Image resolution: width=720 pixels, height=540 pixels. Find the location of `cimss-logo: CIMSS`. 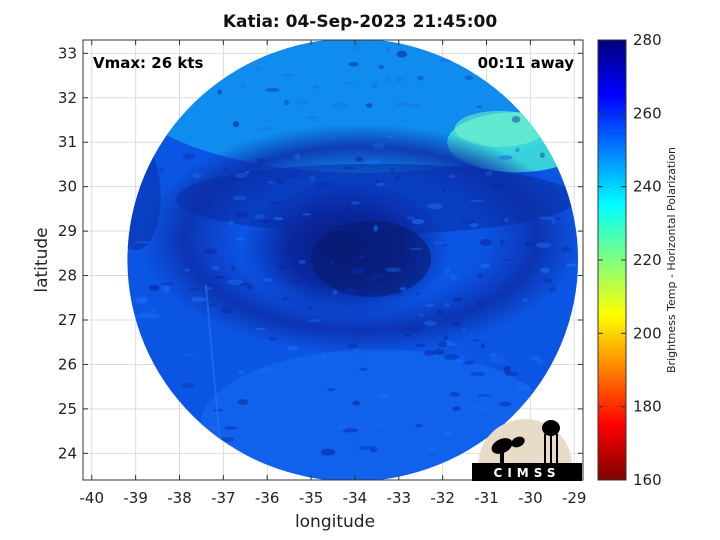

cimss-logo: CIMSS is located at coordinates (527, 450).